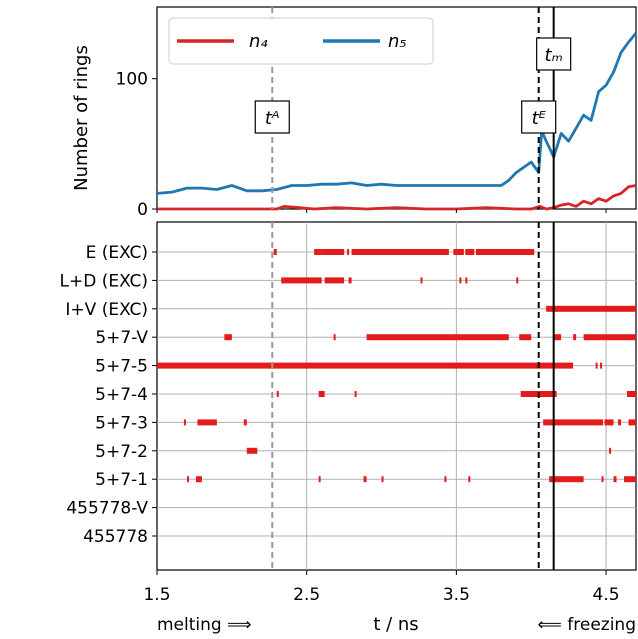  What do you see at coordinates (115, 537) in the screenshot?
I see `category-label-10: 455778` at bounding box center [115, 537].